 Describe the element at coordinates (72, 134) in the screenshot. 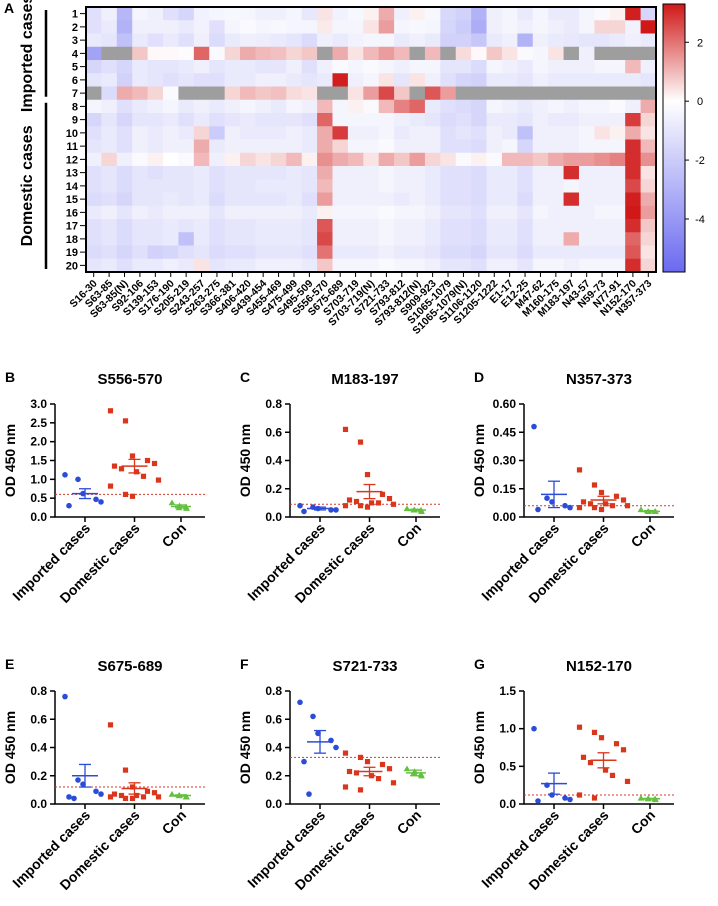

I see `heatmap-row-label: 10` at that location.